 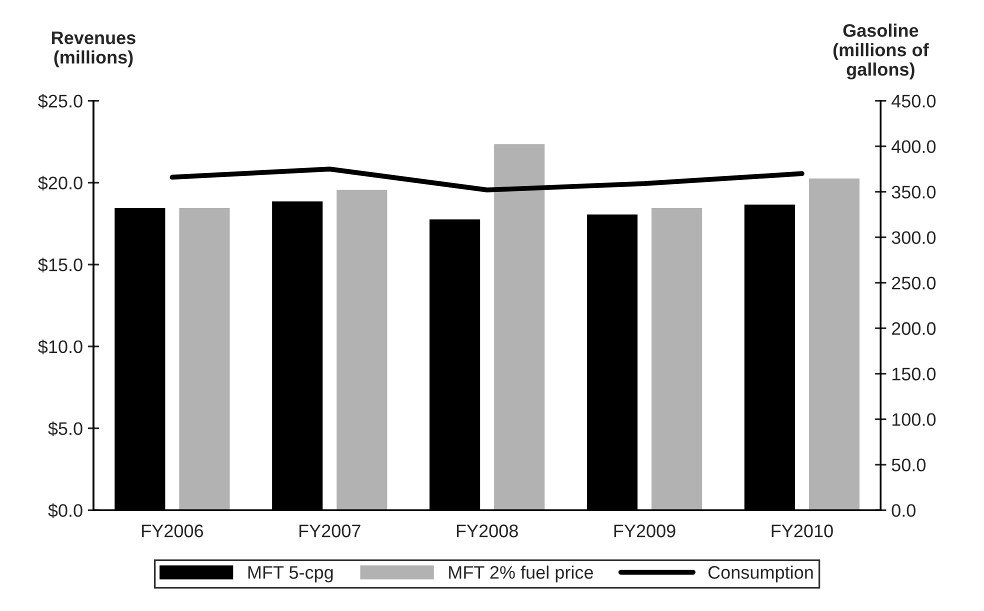 I want to click on y-tick-label: $10.0, so click(x=60, y=347).